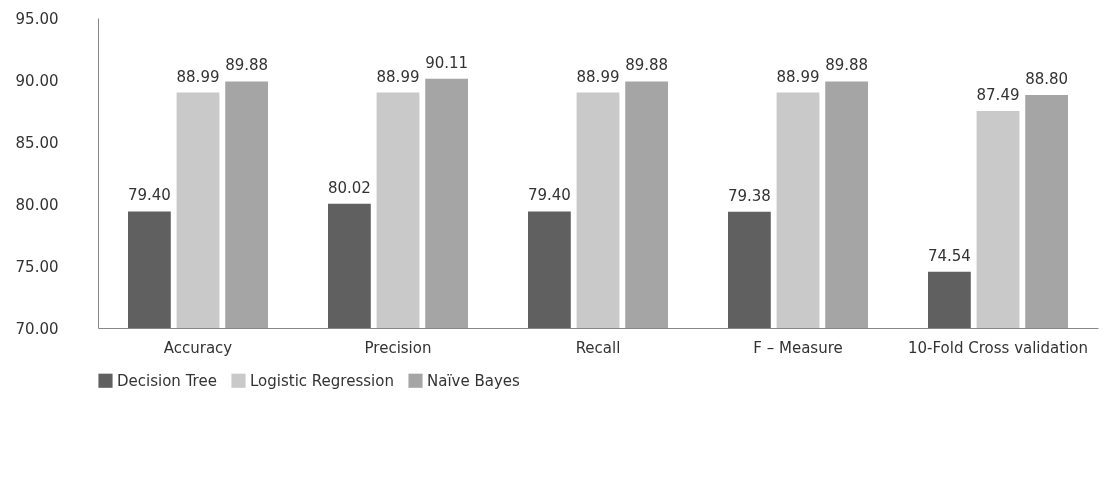 Image resolution: width=1120 pixels, height=486 pixels. Describe the element at coordinates (949, 255) in the screenshot. I see `data-label: 74.54` at that location.